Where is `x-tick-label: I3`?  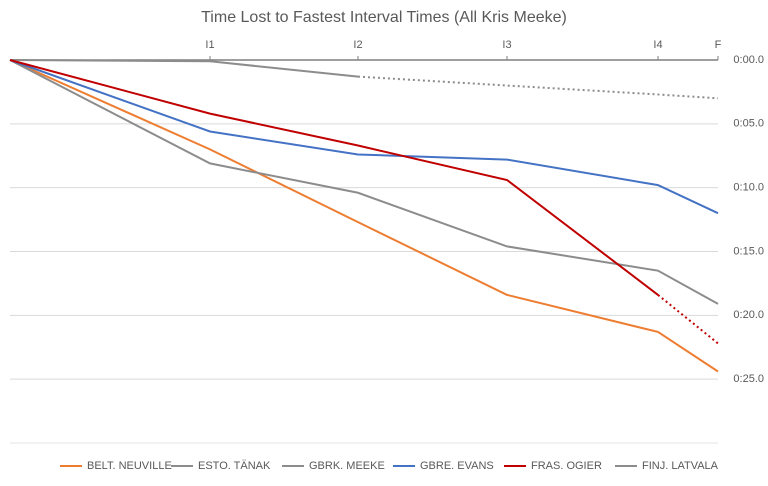
x-tick-label: I3 is located at coordinates (506, 45).